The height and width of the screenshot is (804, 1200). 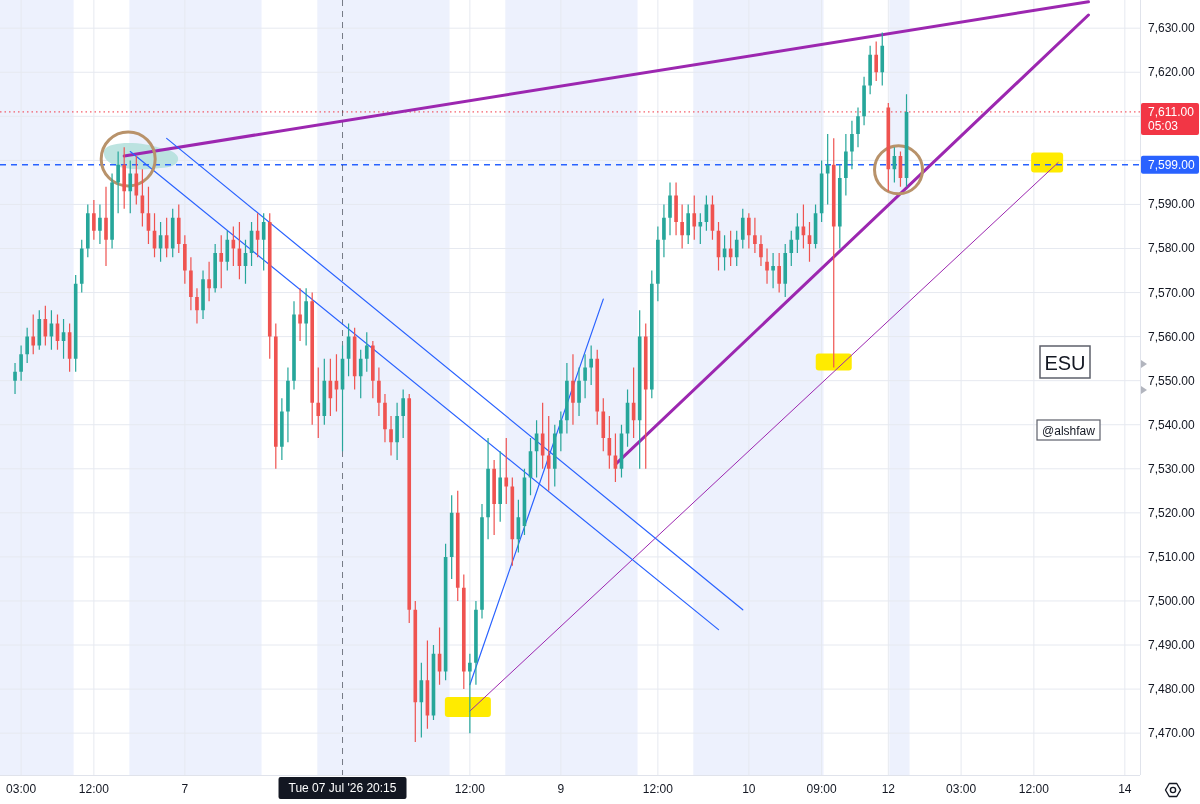 I want to click on annotation: ESU, so click(x=1065, y=363).